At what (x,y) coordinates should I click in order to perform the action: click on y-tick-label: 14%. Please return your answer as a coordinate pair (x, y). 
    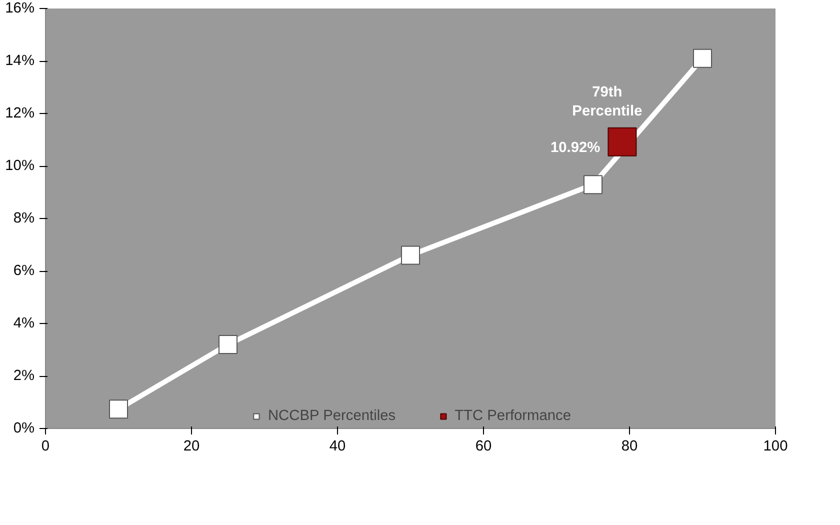
    Looking at the image, I should click on (20, 61).